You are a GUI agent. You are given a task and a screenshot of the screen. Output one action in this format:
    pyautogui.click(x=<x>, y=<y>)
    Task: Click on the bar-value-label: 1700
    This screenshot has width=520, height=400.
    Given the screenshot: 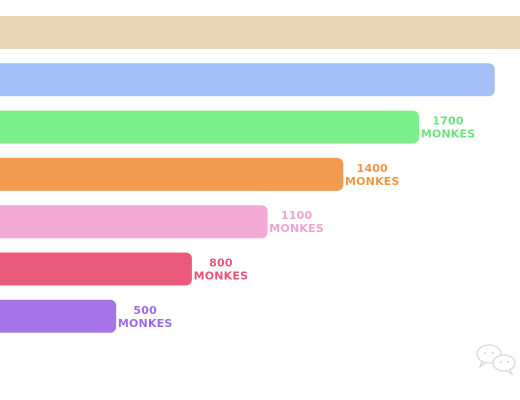 What is the action you would take?
    pyautogui.click(x=448, y=121)
    